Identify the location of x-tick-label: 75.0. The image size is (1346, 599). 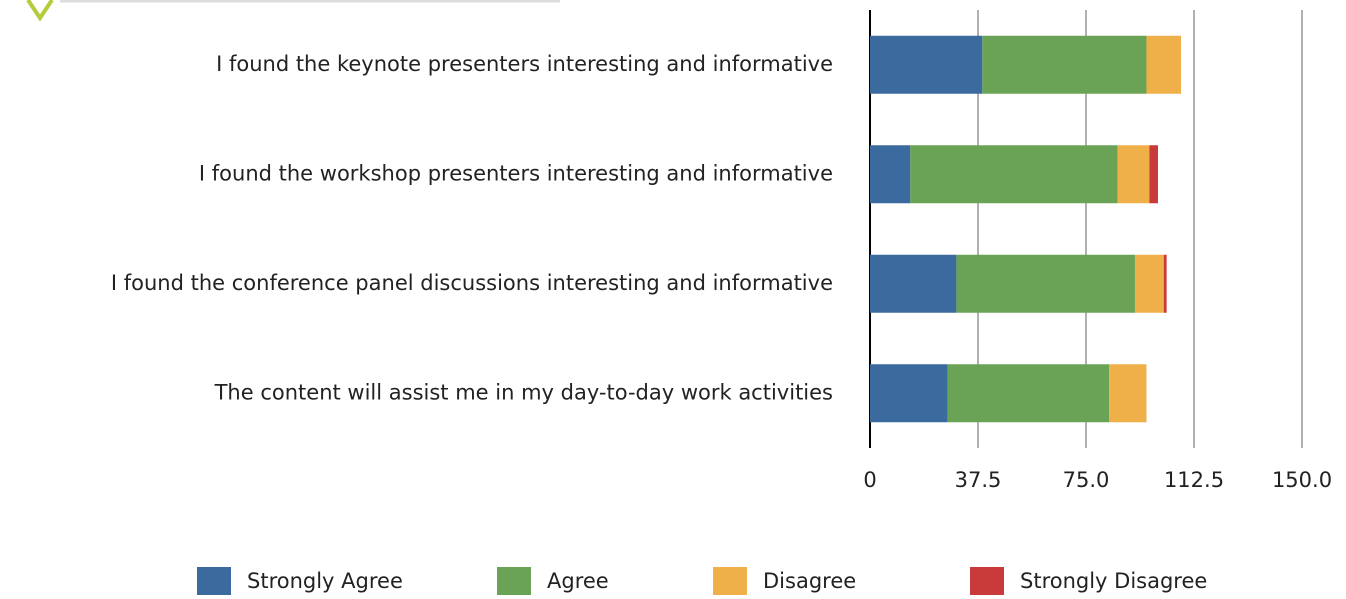
(1086, 480).